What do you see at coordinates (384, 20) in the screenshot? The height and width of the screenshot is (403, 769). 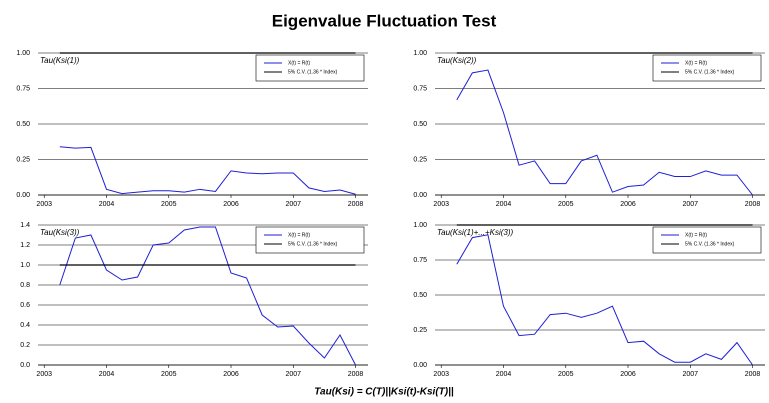 I see `chart-title: Eigenvalue Fluctuation Test` at bounding box center [384, 20].